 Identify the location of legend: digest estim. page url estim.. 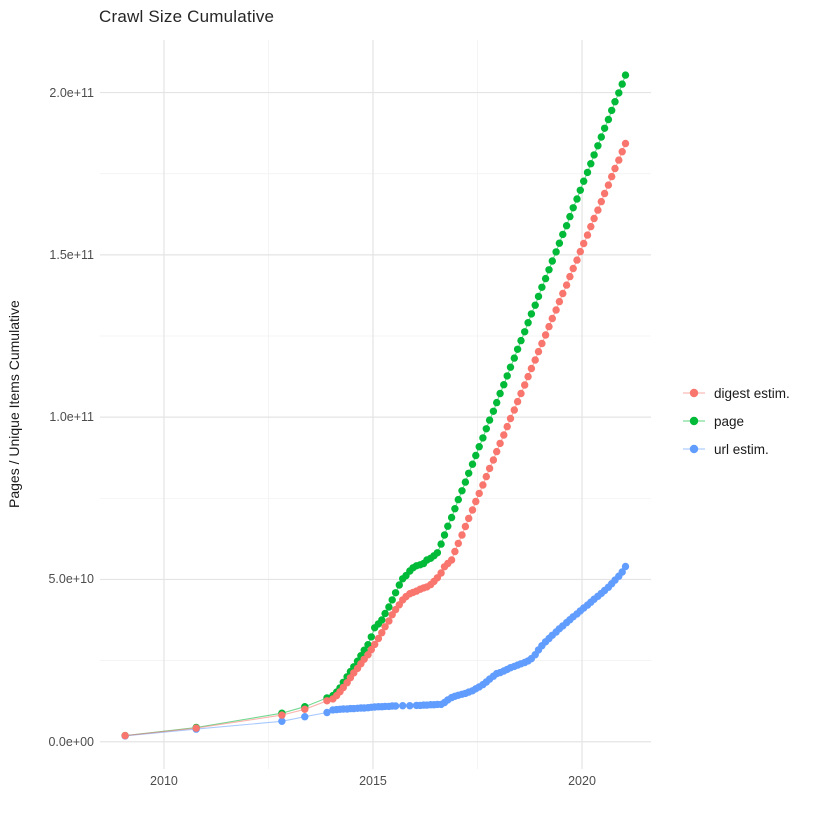
(735, 421).